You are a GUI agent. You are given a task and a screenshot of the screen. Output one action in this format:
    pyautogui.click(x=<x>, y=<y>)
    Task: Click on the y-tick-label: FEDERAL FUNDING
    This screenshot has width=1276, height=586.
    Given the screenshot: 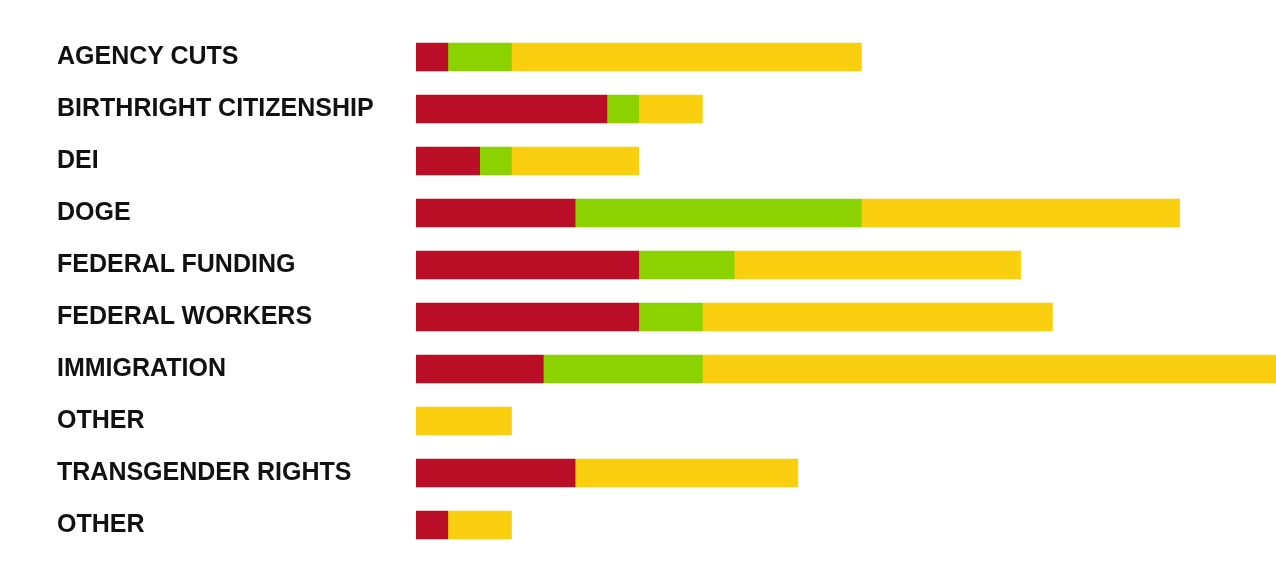 What is the action you would take?
    pyautogui.click(x=176, y=262)
    